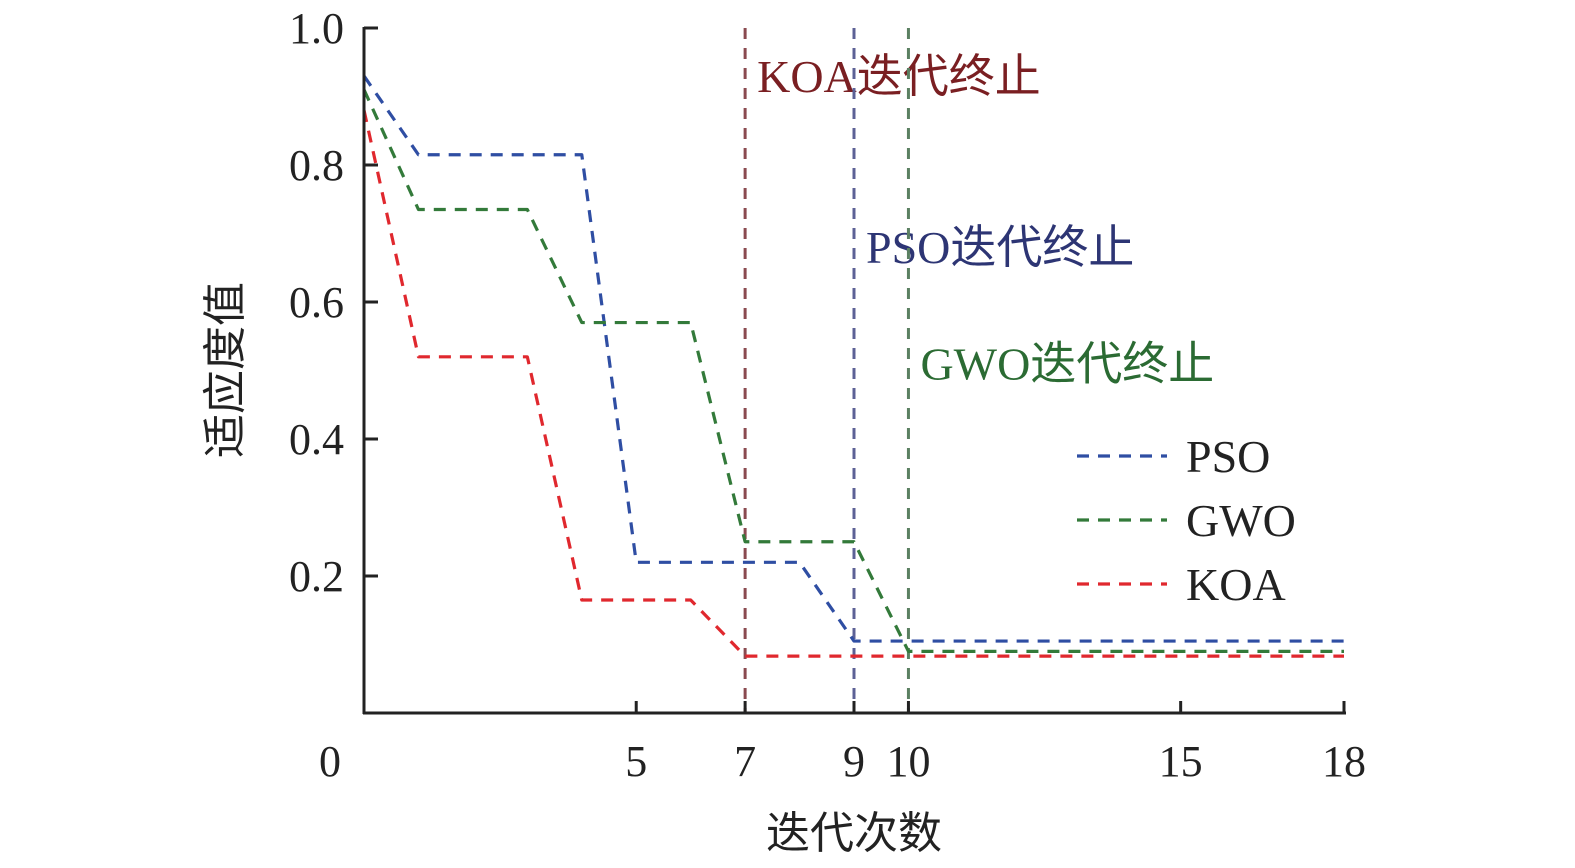  Describe the element at coordinates (1000, 247) in the screenshot. I see `termination-label: PSO迭代终止` at that location.